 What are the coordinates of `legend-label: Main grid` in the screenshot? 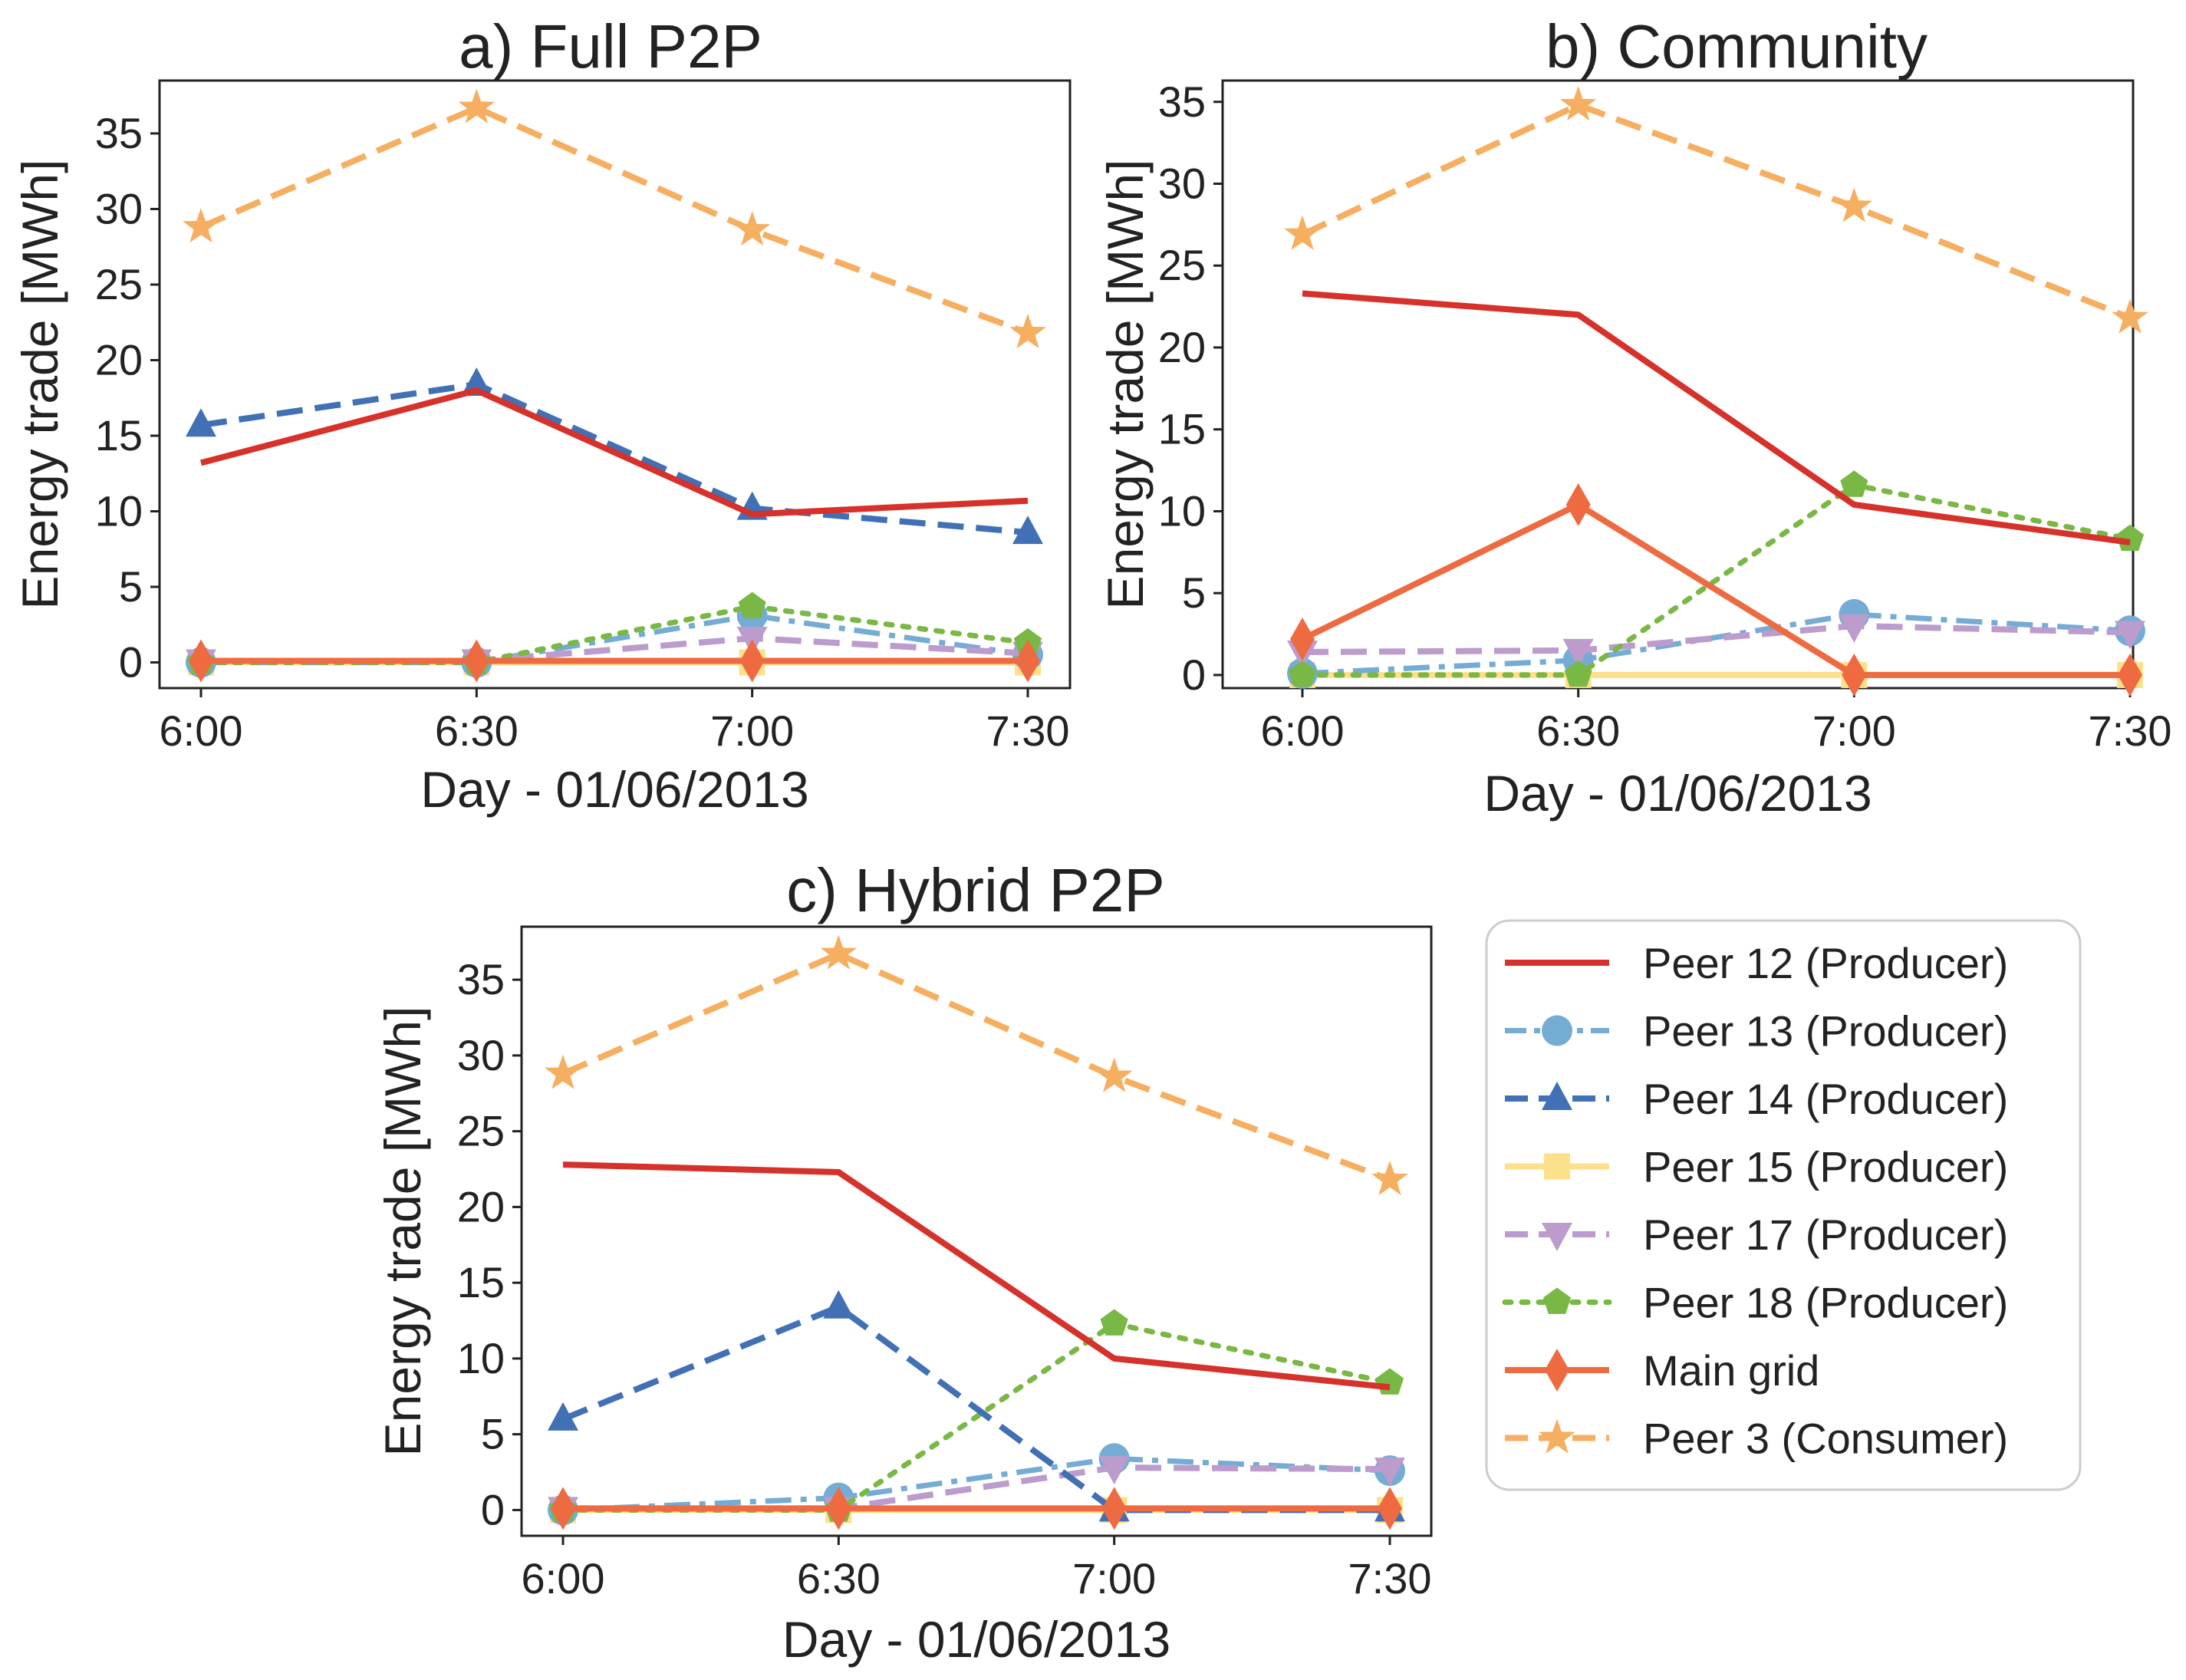 It's located at (1731, 1370).